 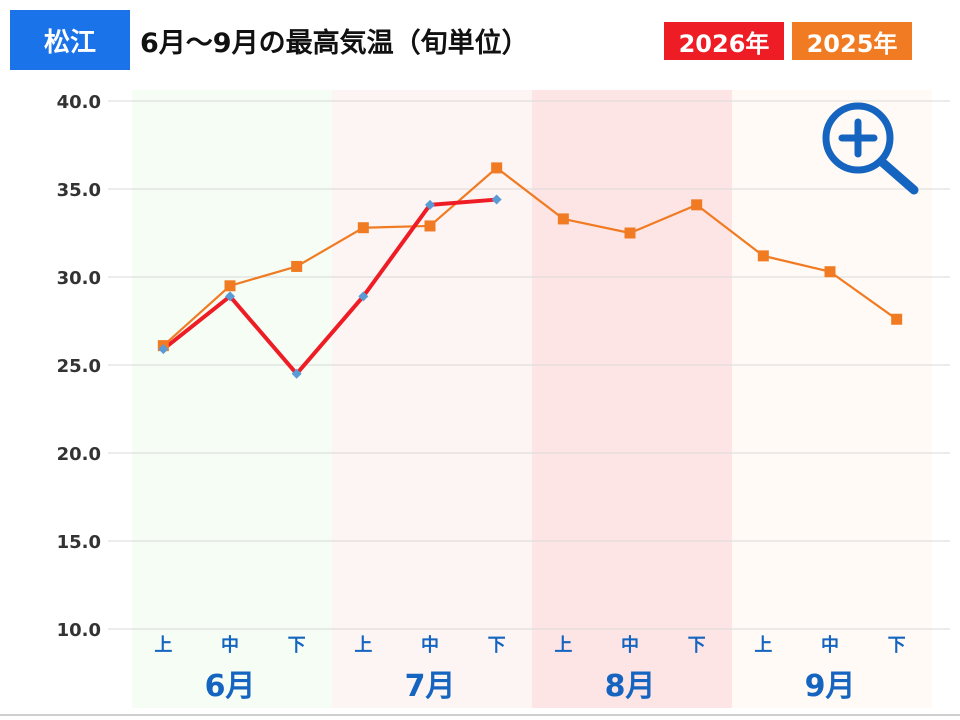 I want to click on y-tick-label: 15.0, so click(x=79, y=542).